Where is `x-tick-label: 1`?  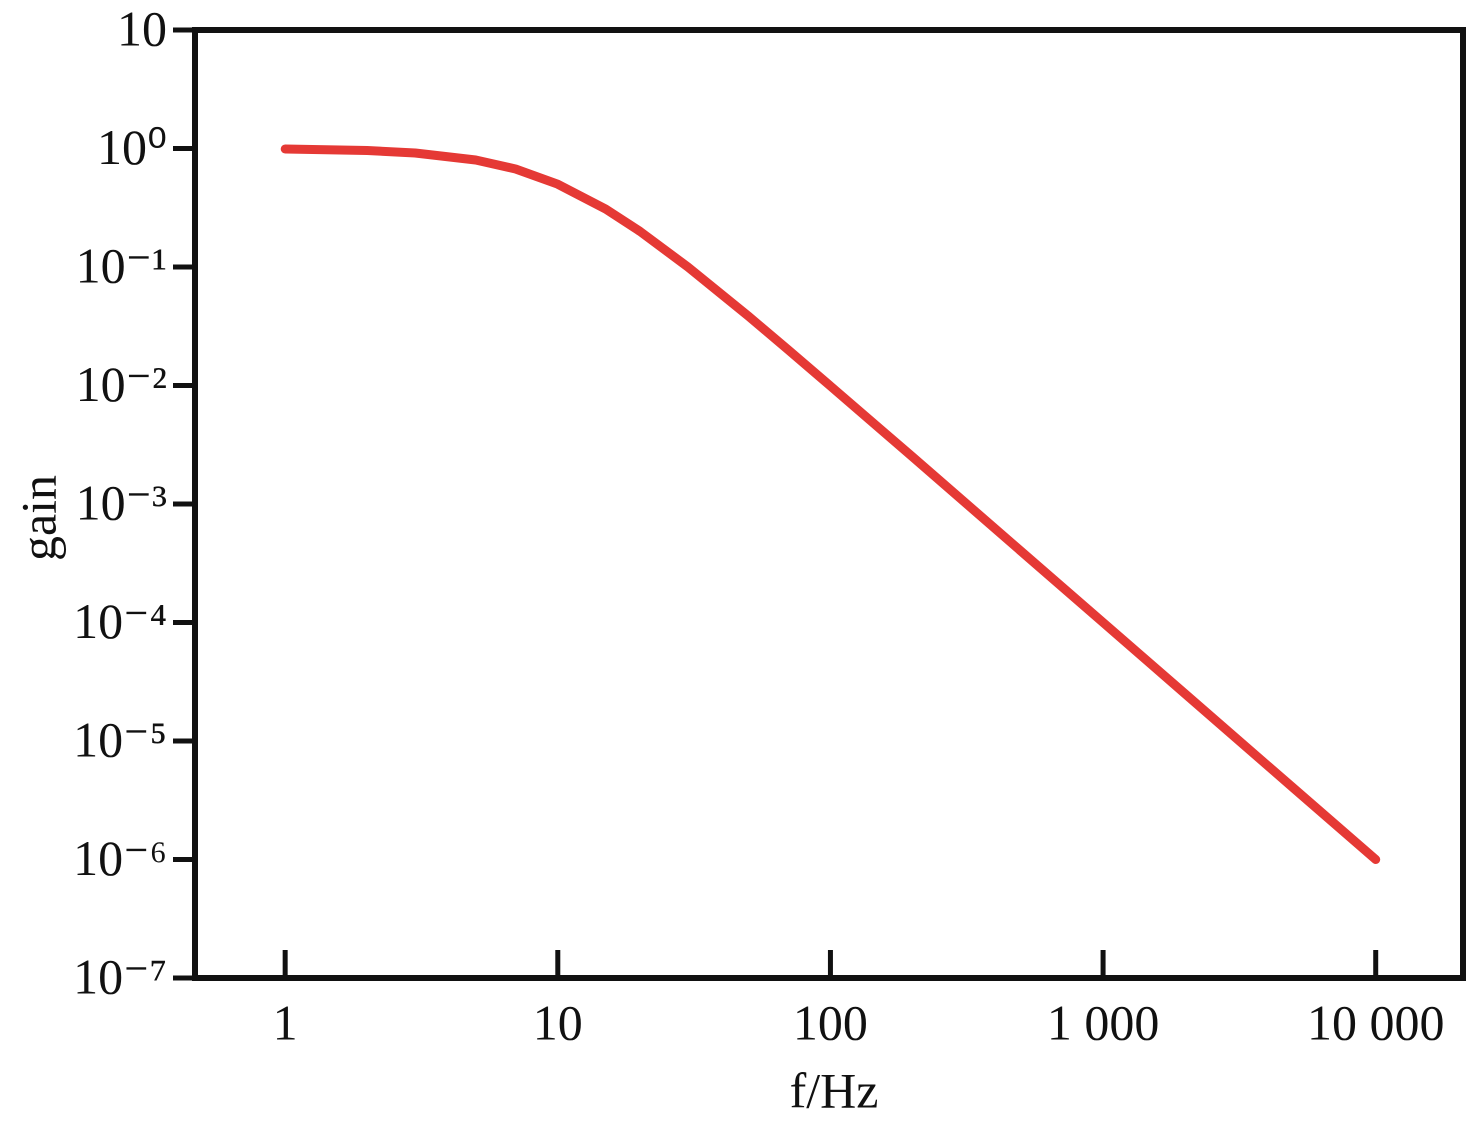 x-tick-label: 1 is located at coordinates (285, 1022).